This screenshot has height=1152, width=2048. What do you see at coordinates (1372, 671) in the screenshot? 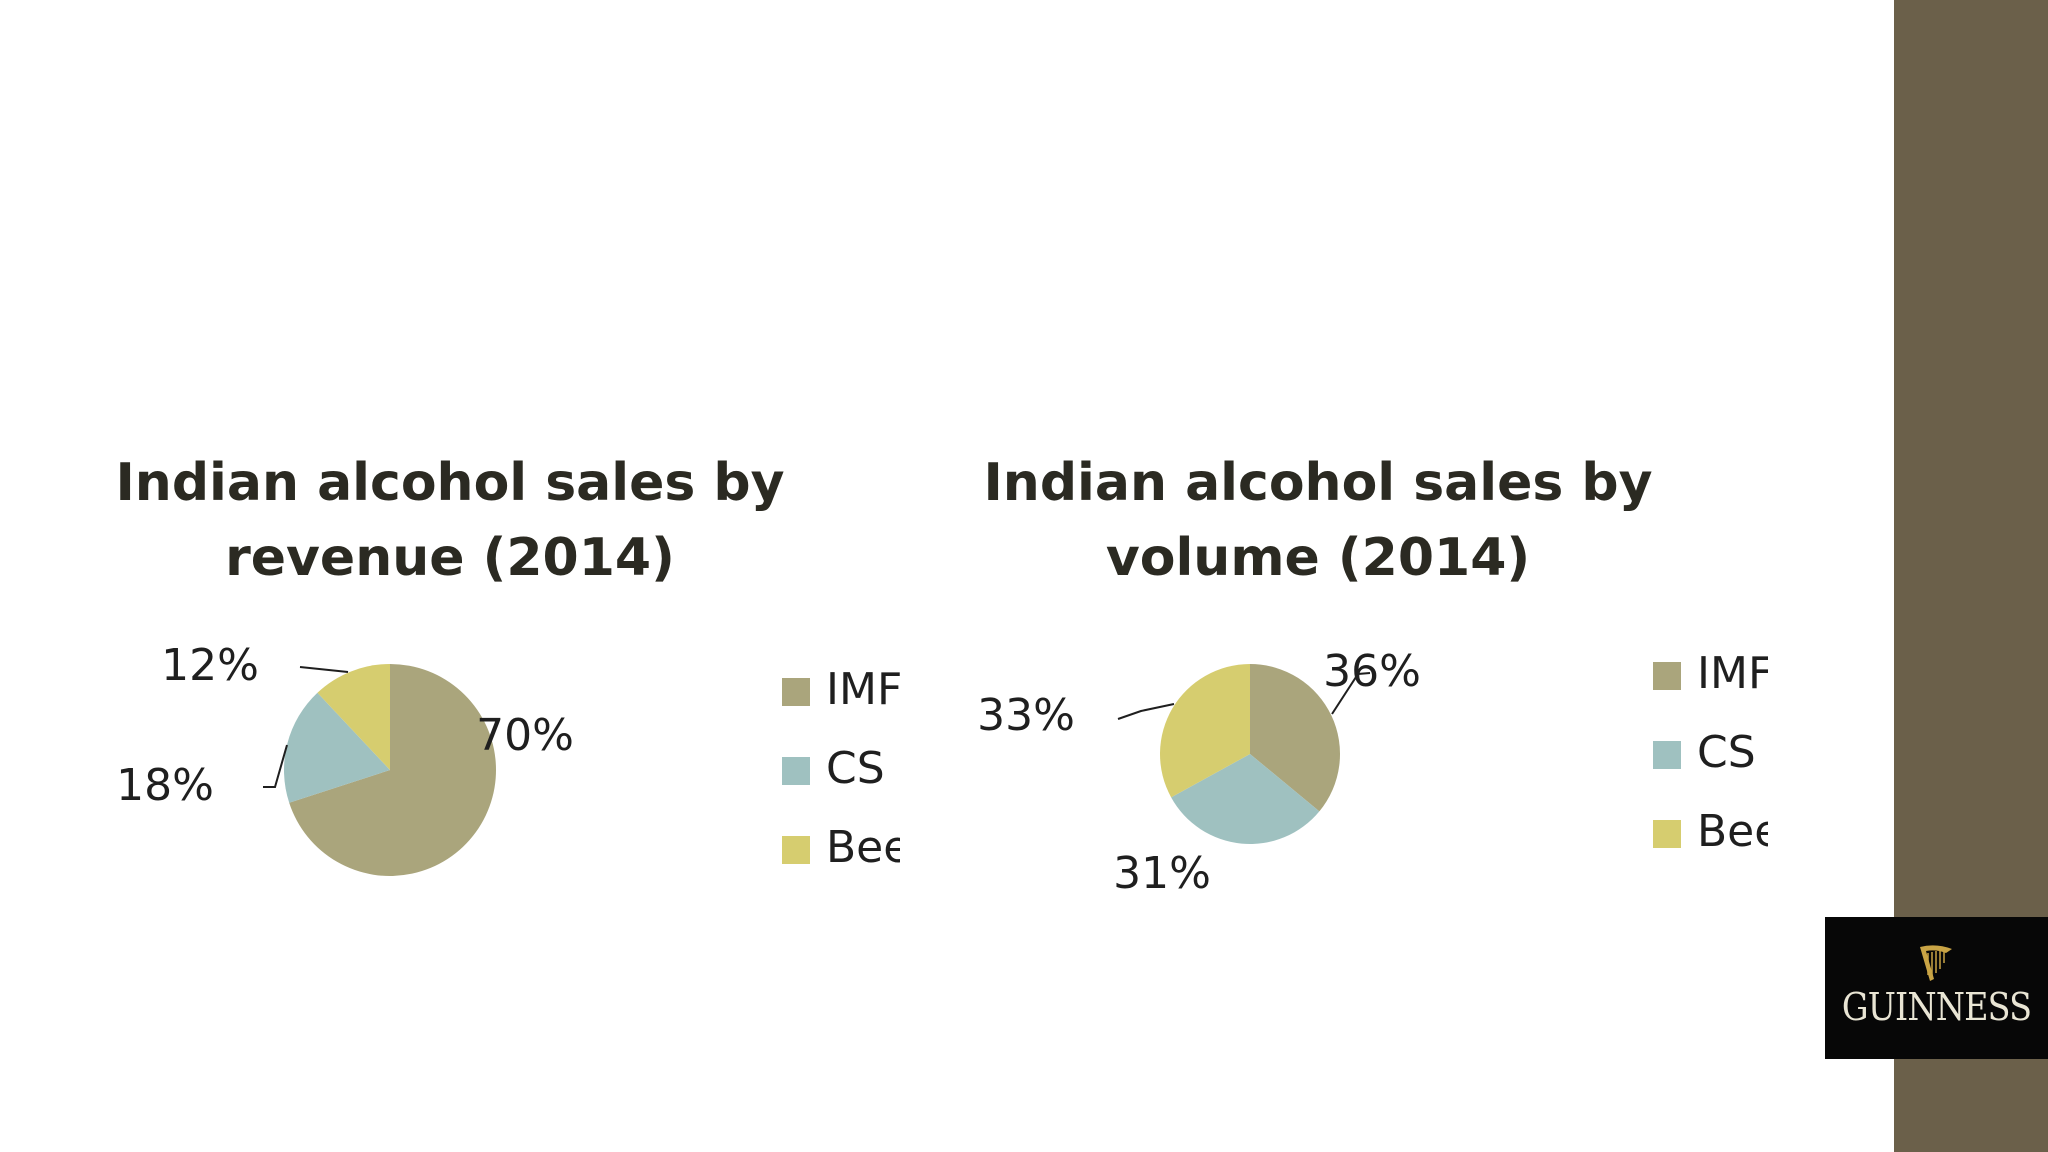
I see `data-label-imfl: 36%` at bounding box center [1372, 671].